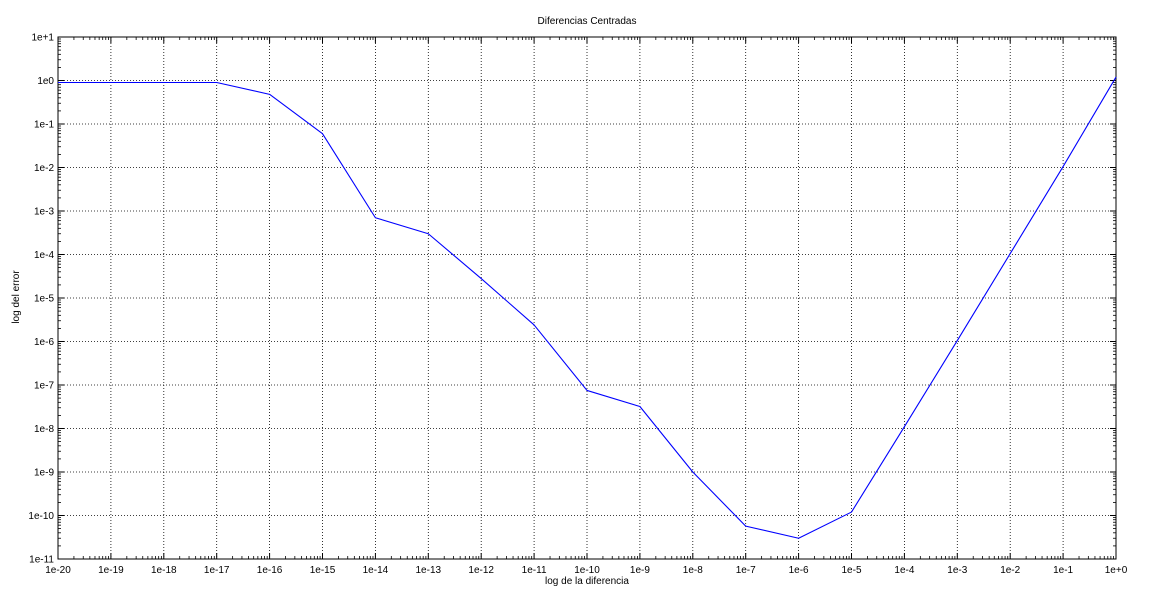 This screenshot has width=1160, height=608. Describe the element at coordinates (746, 570) in the screenshot. I see `x-tick-label: 1e-7` at that location.